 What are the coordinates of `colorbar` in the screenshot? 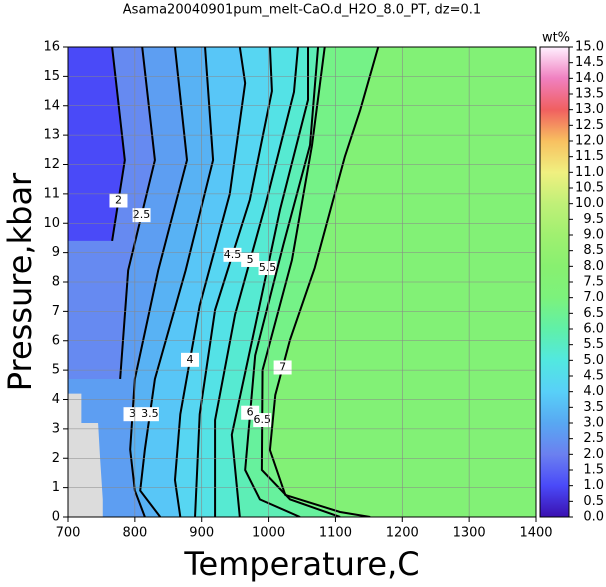 It's located at (554, 282).